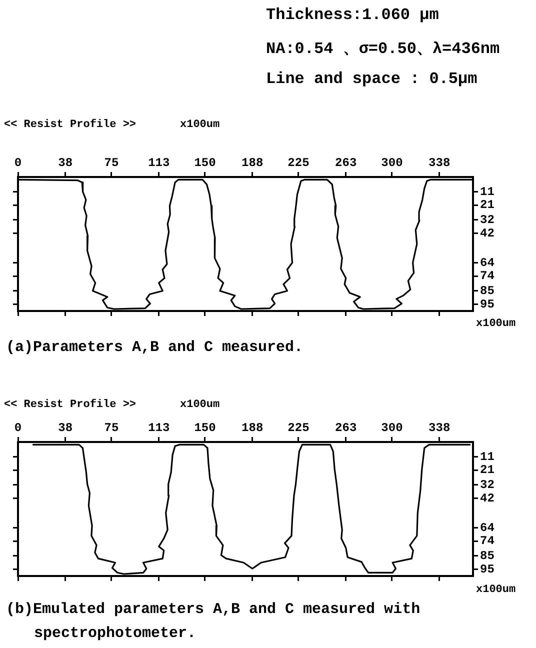 The height and width of the screenshot is (648, 536). What do you see at coordinates (154, 348) in the screenshot?
I see `text: (a)Parameters A,B and C measured.` at bounding box center [154, 348].